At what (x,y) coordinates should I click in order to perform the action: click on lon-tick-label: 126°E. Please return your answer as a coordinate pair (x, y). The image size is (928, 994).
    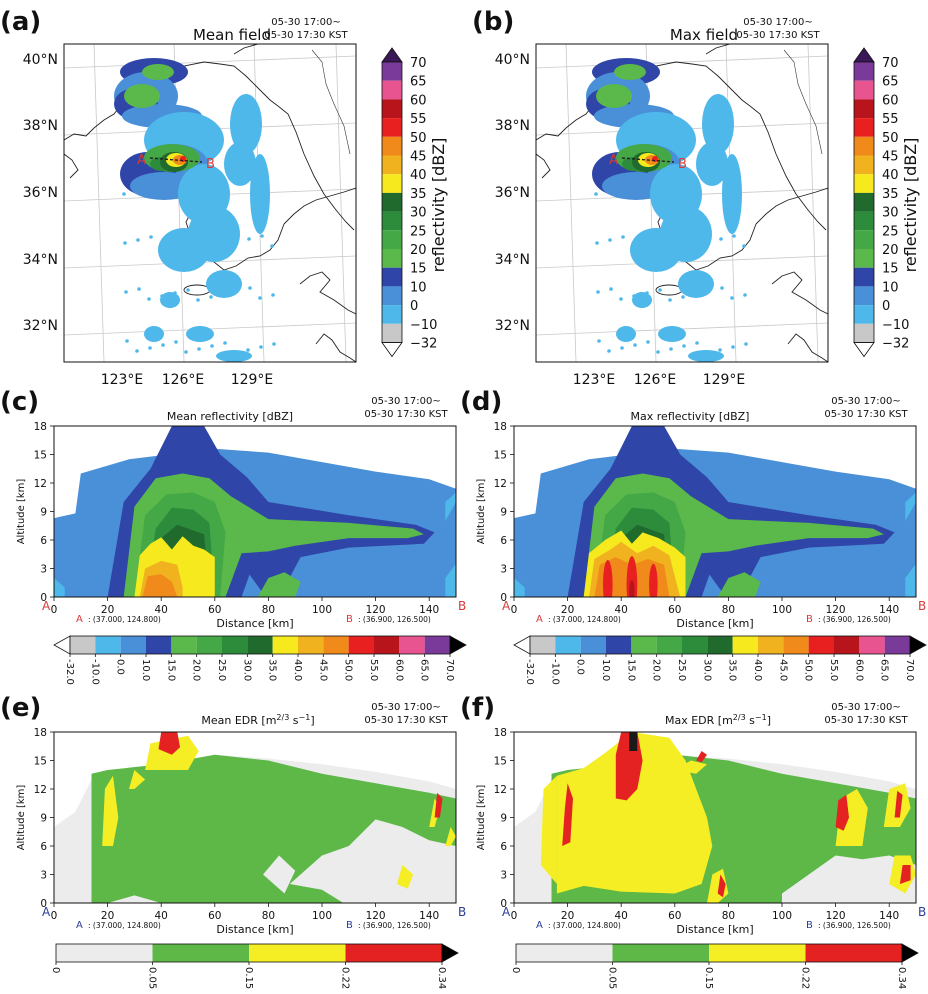
    Looking at the image, I should click on (183, 380).